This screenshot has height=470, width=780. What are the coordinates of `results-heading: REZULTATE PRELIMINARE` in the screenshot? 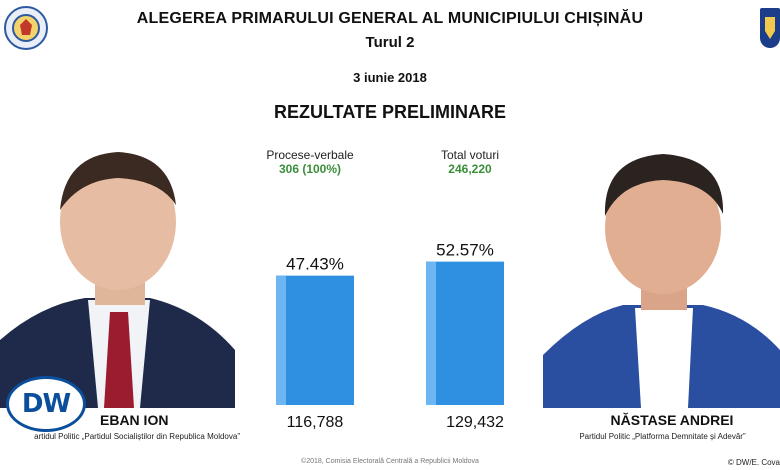 It's located at (390, 112).